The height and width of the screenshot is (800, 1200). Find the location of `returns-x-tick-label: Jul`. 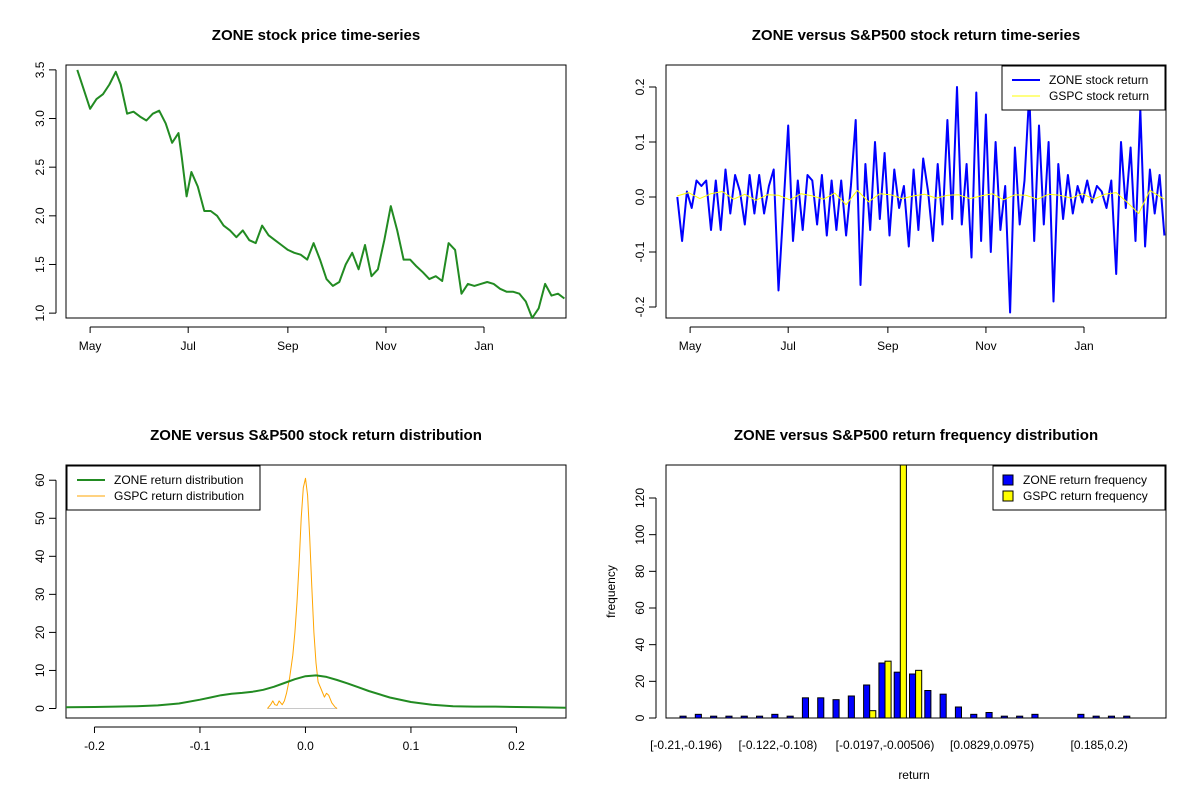

returns-x-tick-label: Jul is located at coordinates (788, 346).